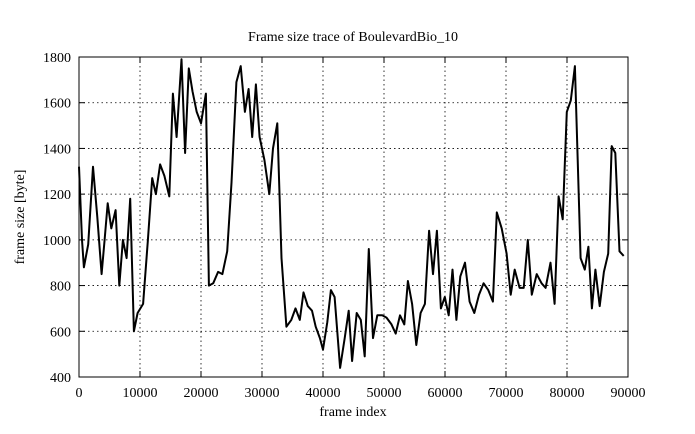 Image resolution: width=695 pixels, height=434 pixels. Describe the element at coordinates (628, 393) in the screenshot. I see `x-tick-label: 90000` at that location.